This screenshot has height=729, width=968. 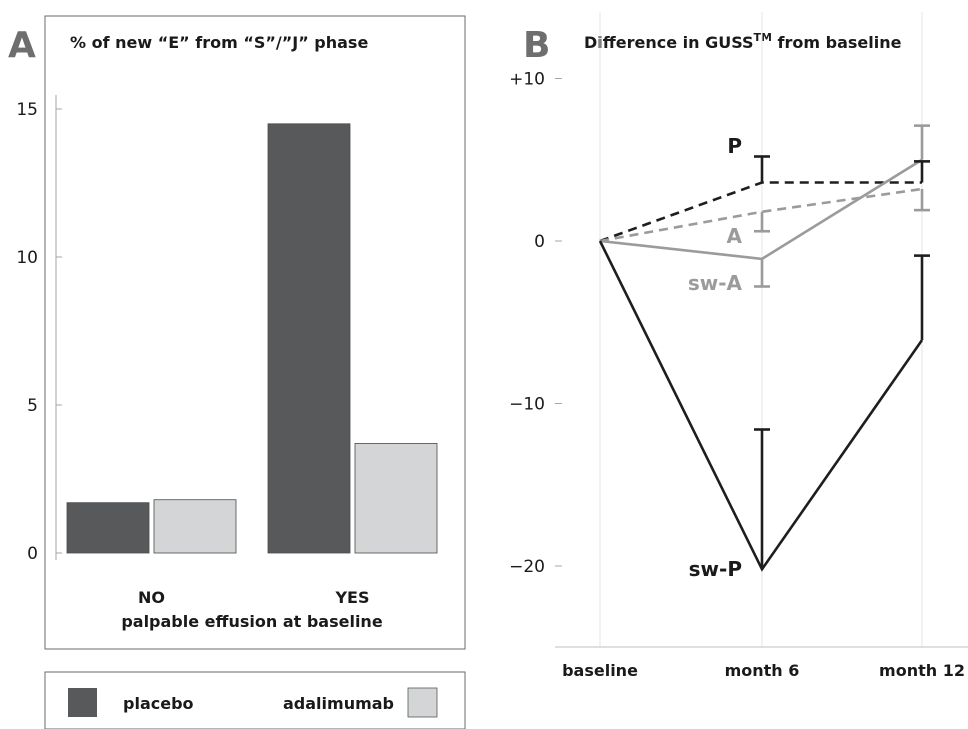 I want to click on panel-a-y-tick-label: 0, so click(x=32, y=554).